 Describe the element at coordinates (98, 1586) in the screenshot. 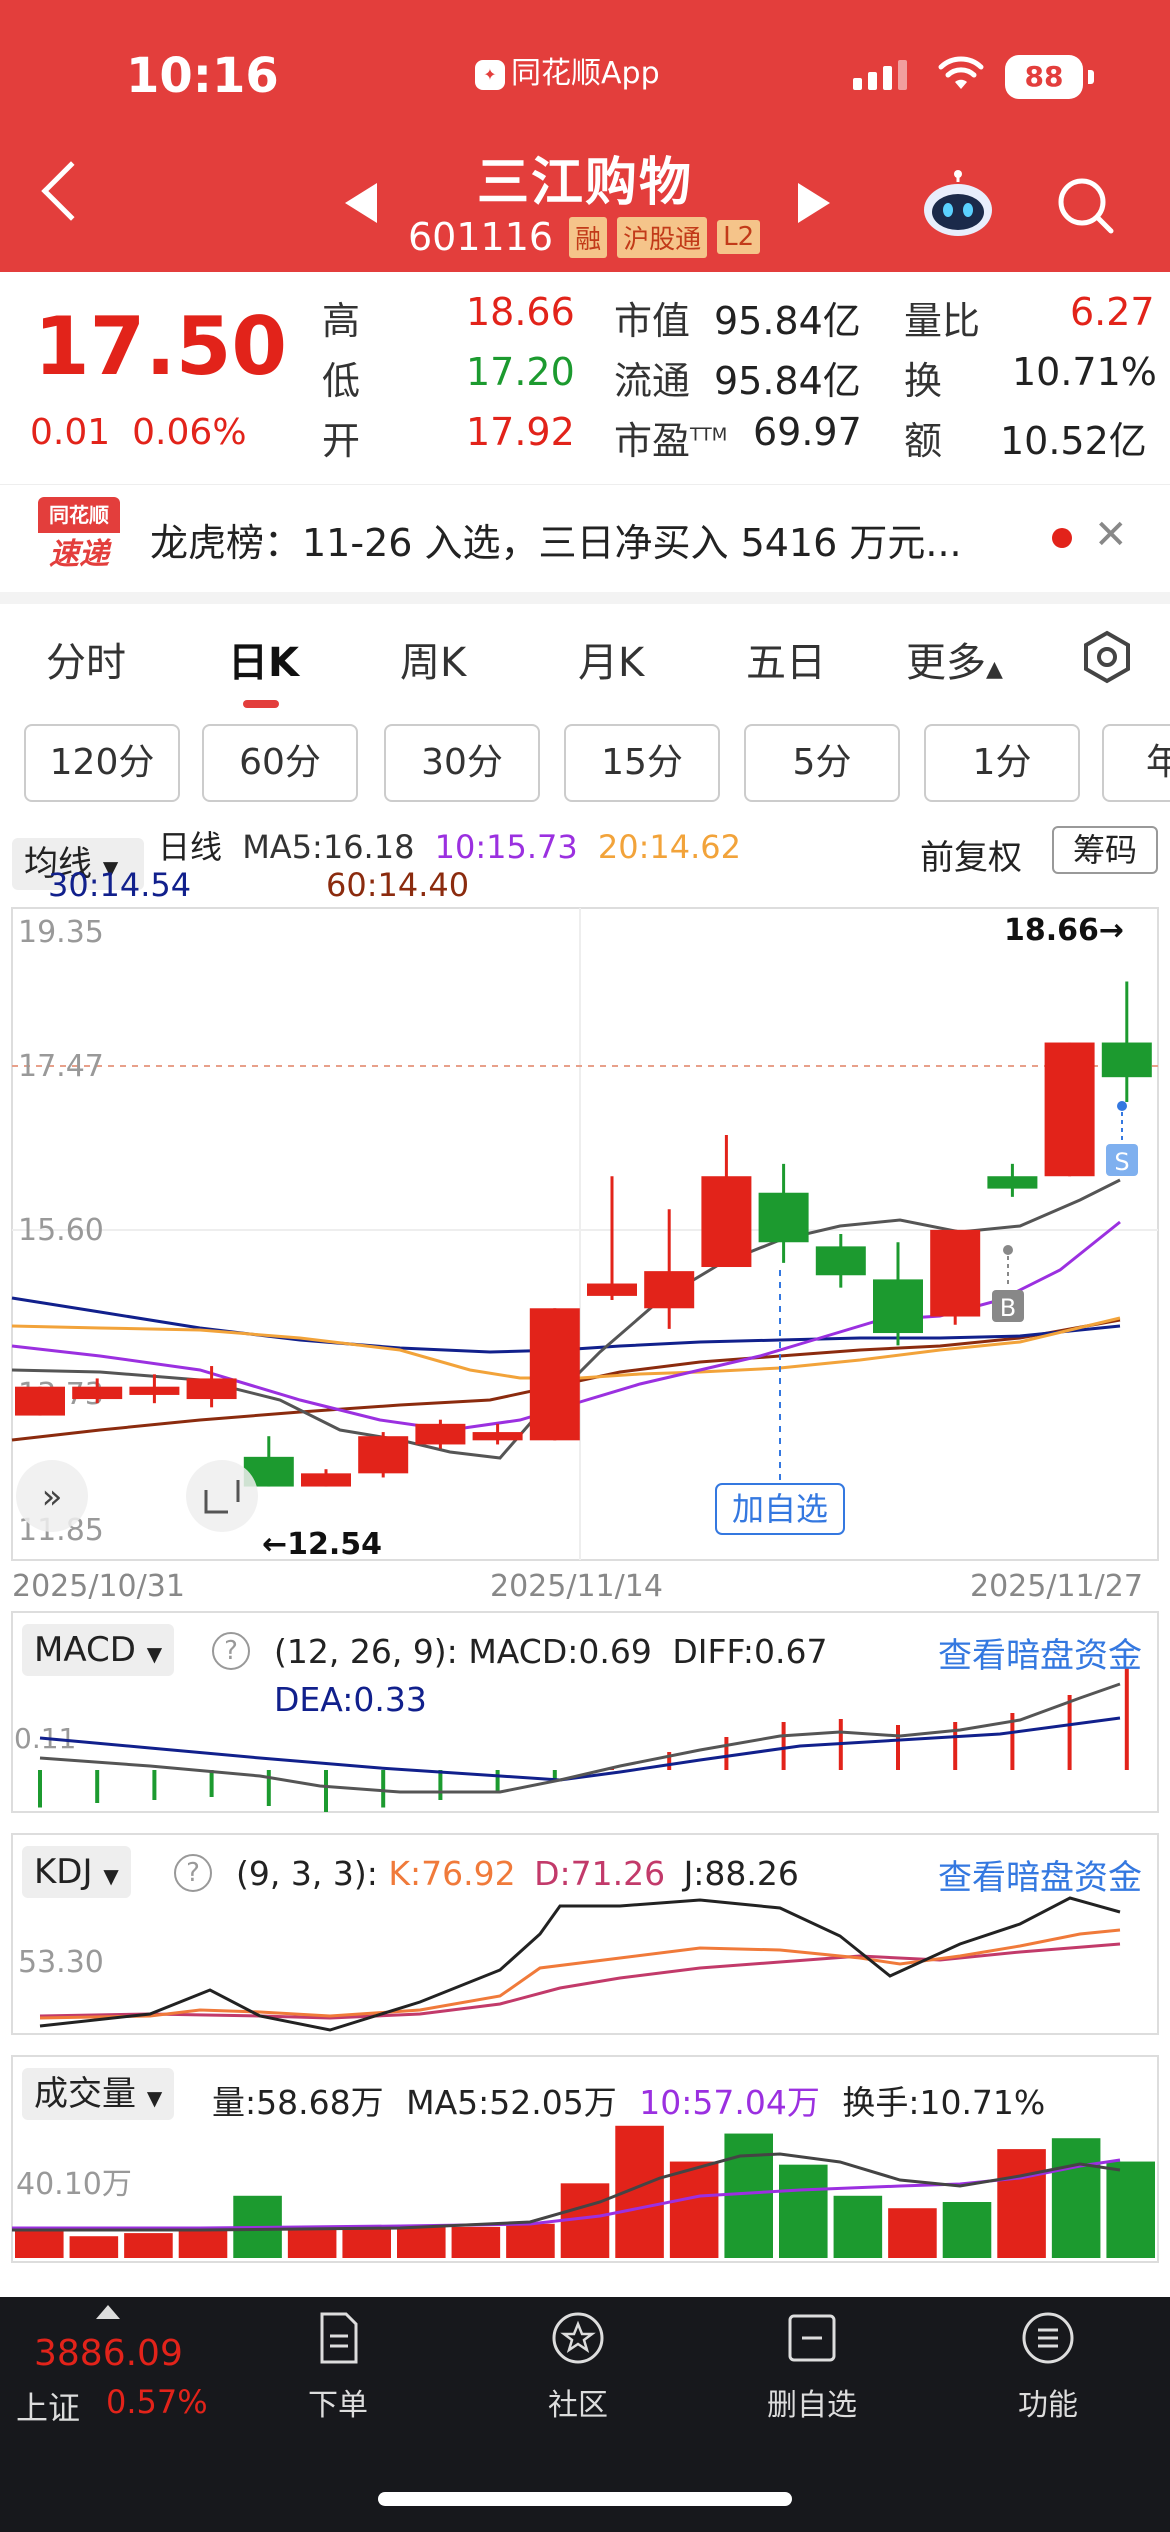

I see `date-start: 2025/10/31` at that location.